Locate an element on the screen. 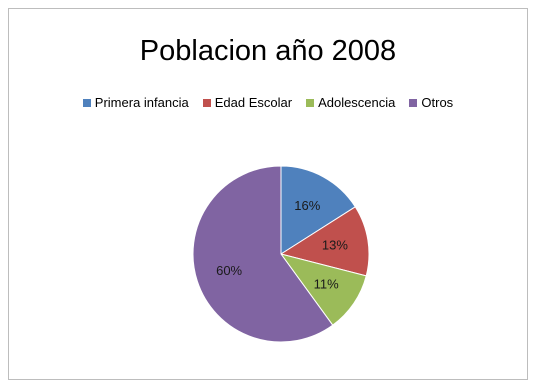 This screenshot has height=389, width=537. legend-item-adolescencia: Adolescencia is located at coordinates (350, 102).